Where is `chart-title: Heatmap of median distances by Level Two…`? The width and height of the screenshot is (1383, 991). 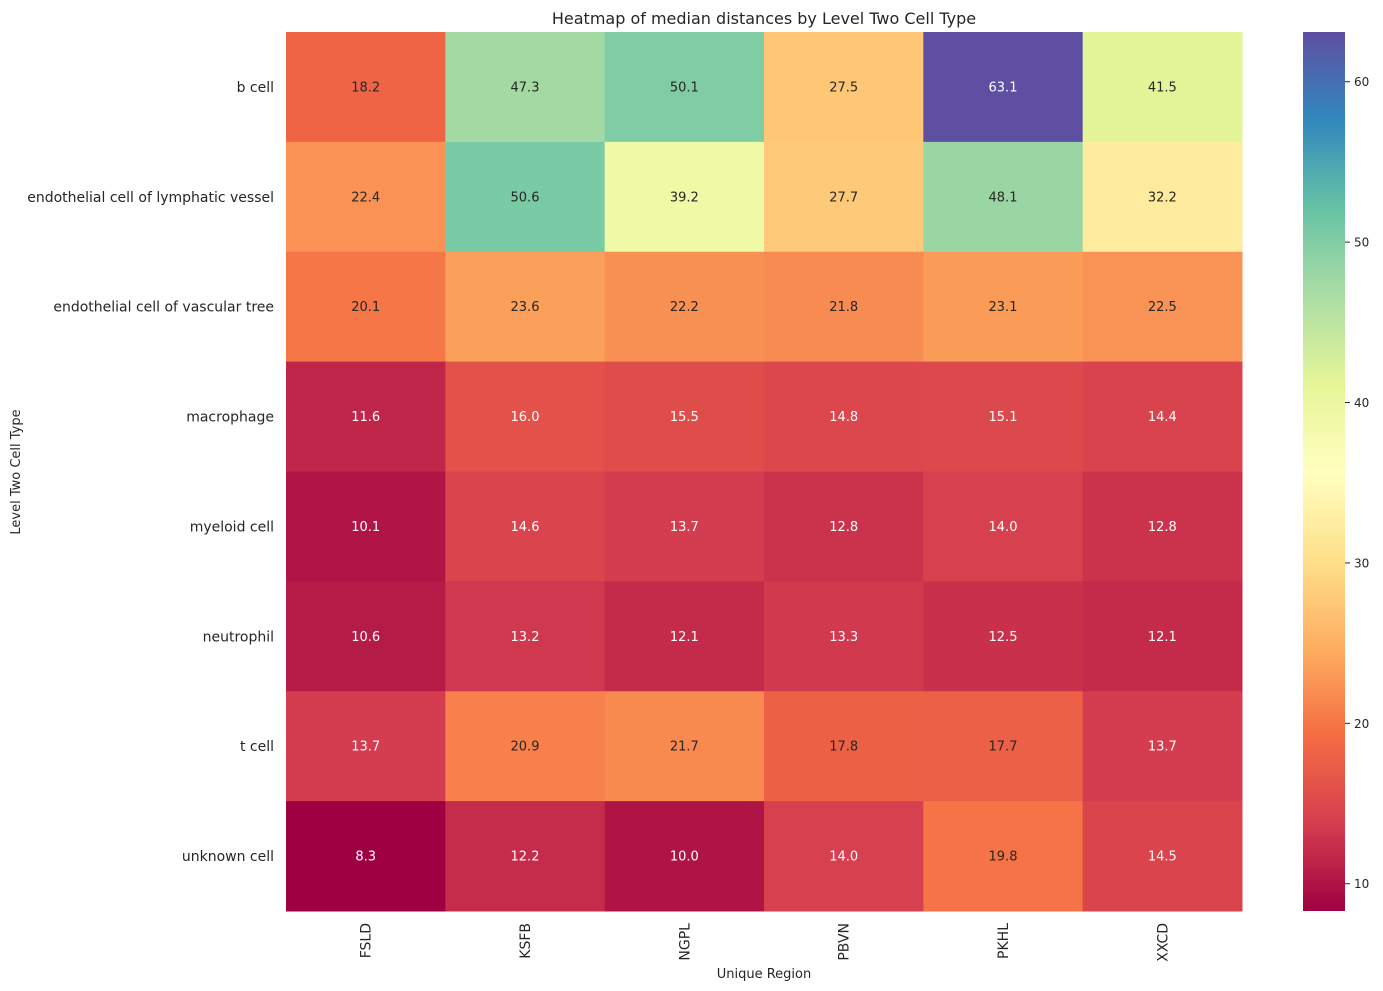
chart-title: Heatmap of median distances by Level Two… is located at coordinates (764, 18).